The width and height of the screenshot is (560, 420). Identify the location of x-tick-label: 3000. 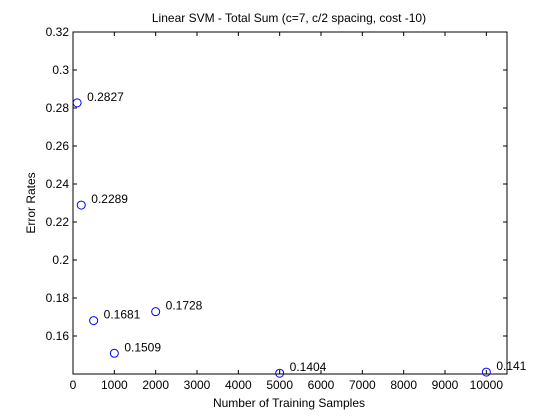
(197, 385).